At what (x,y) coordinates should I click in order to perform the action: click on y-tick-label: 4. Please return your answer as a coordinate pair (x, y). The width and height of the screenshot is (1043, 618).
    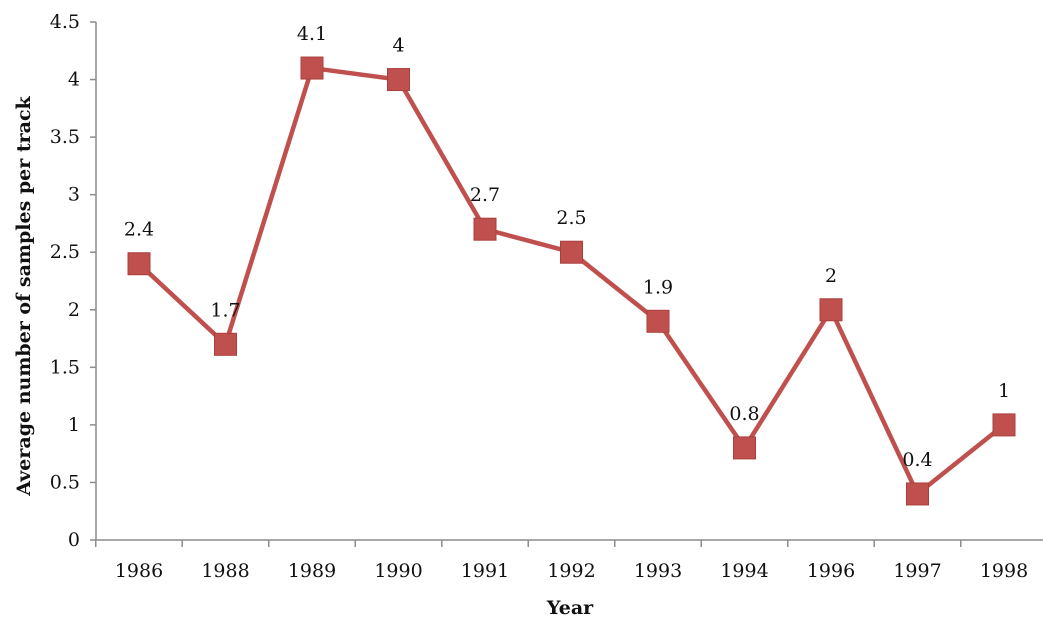
    Looking at the image, I should click on (74, 80).